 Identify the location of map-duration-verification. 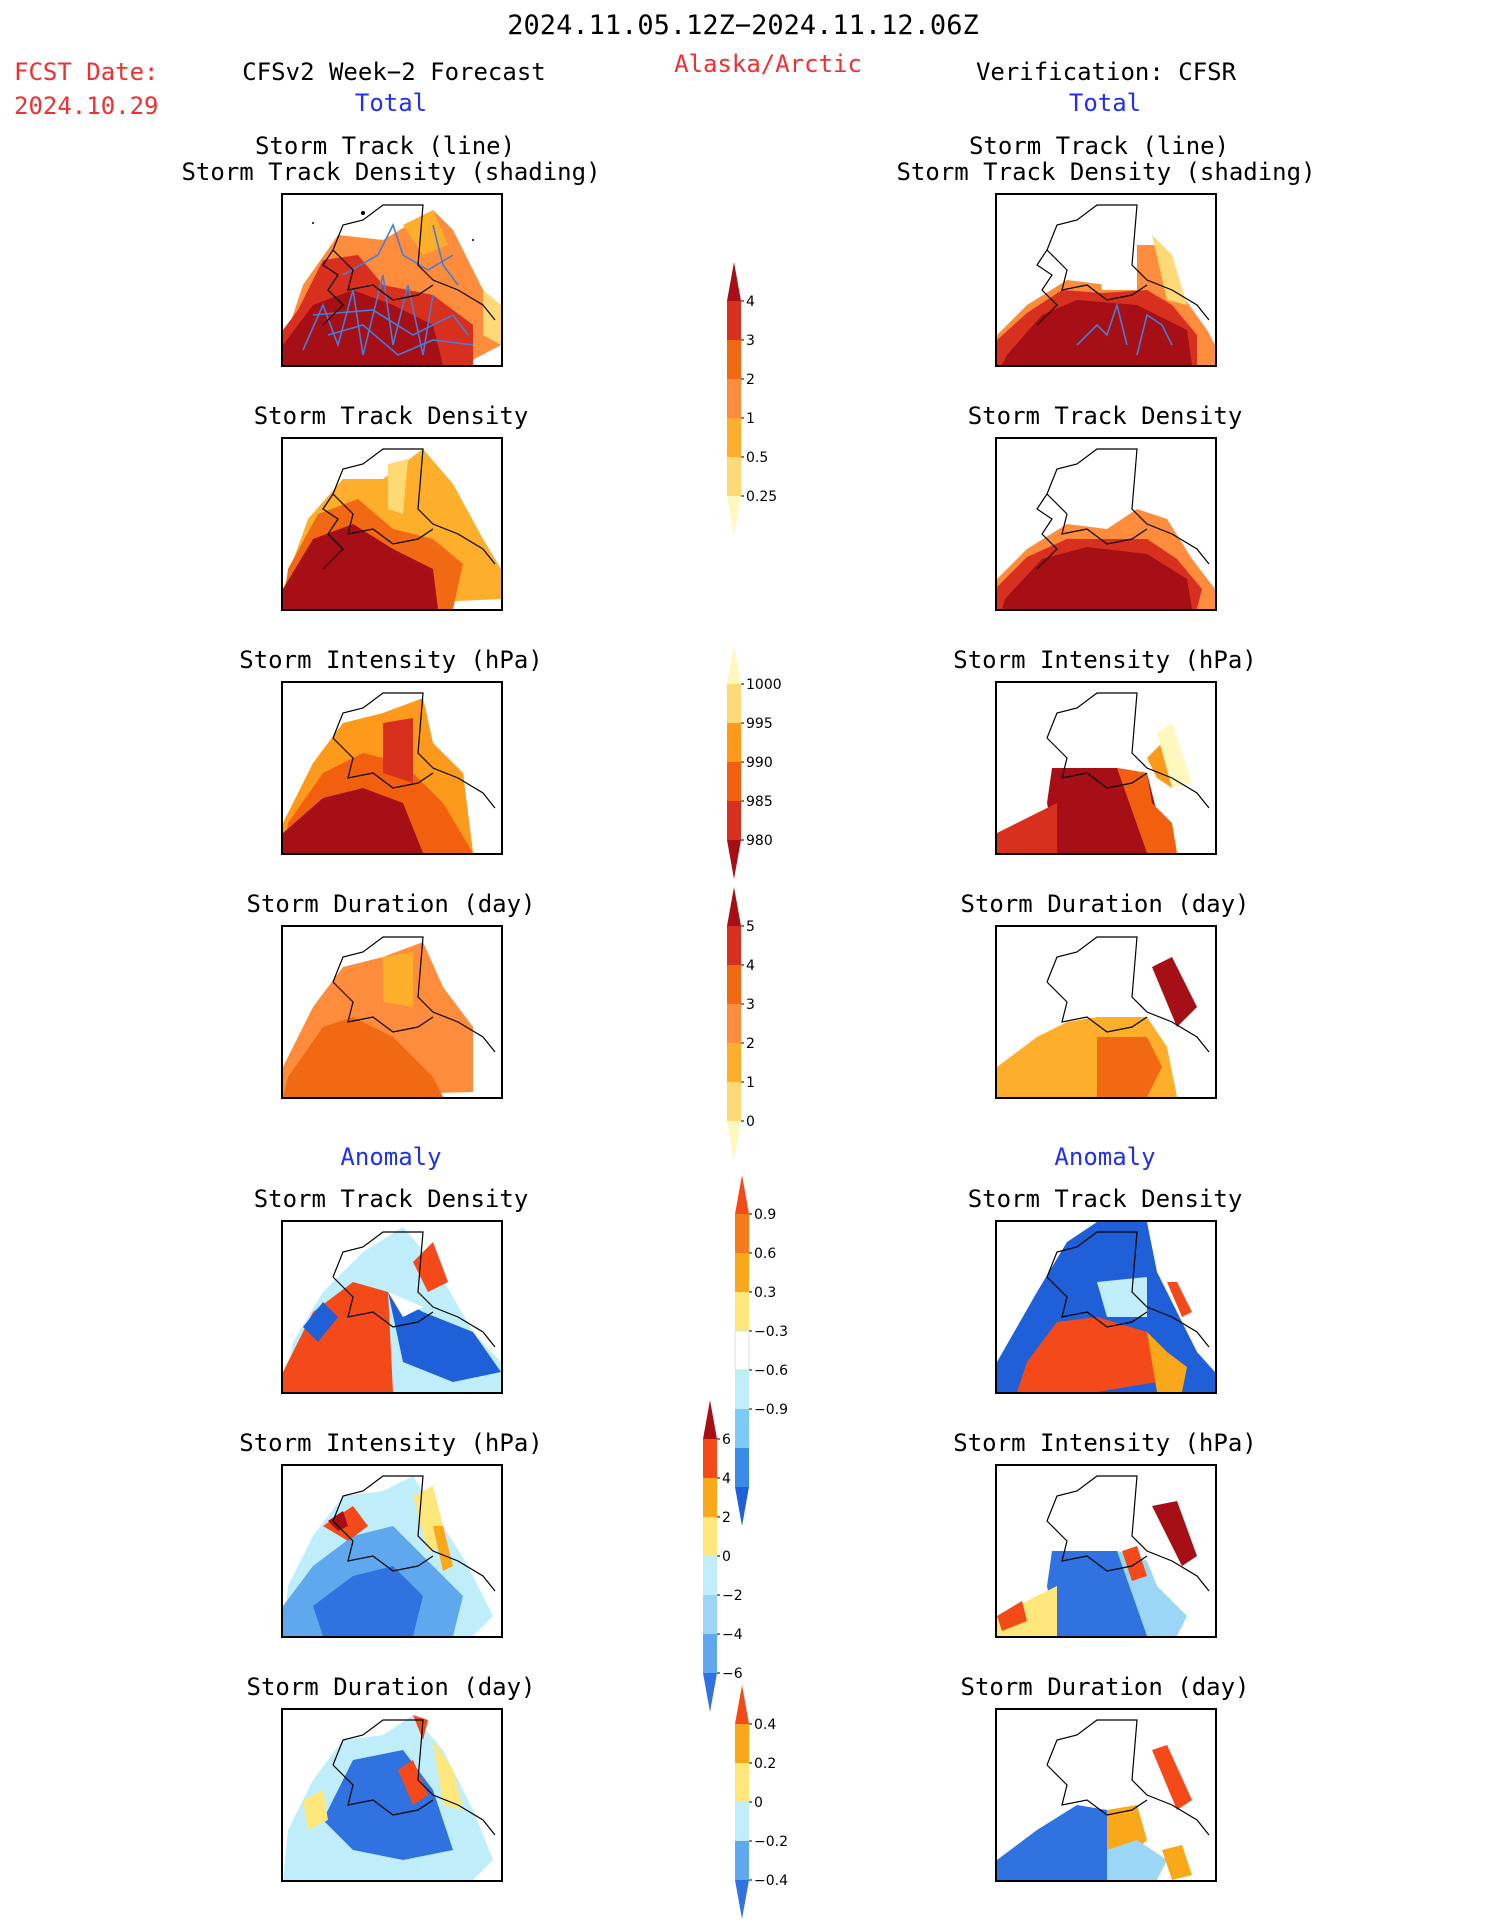
(1106, 1012).